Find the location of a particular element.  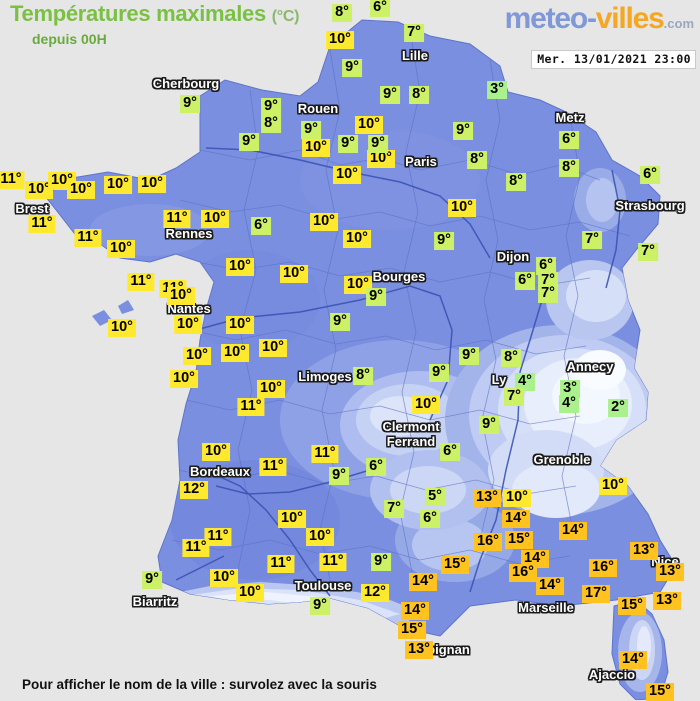

temperature-chip: 17° is located at coordinates (596, 594).